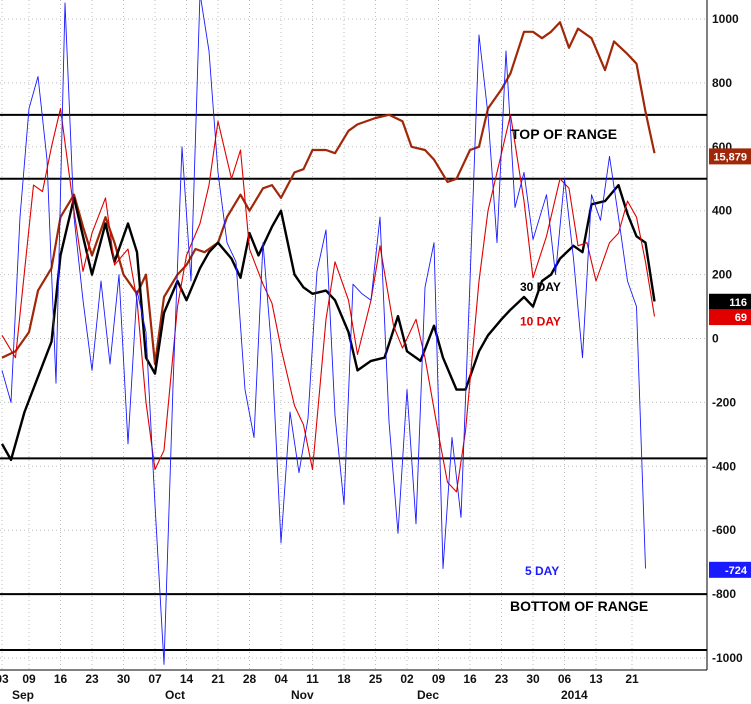 The image size is (751, 704). Describe the element at coordinates (4, 679) in the screenshot. I see `x-tick-label: 03` at that location.